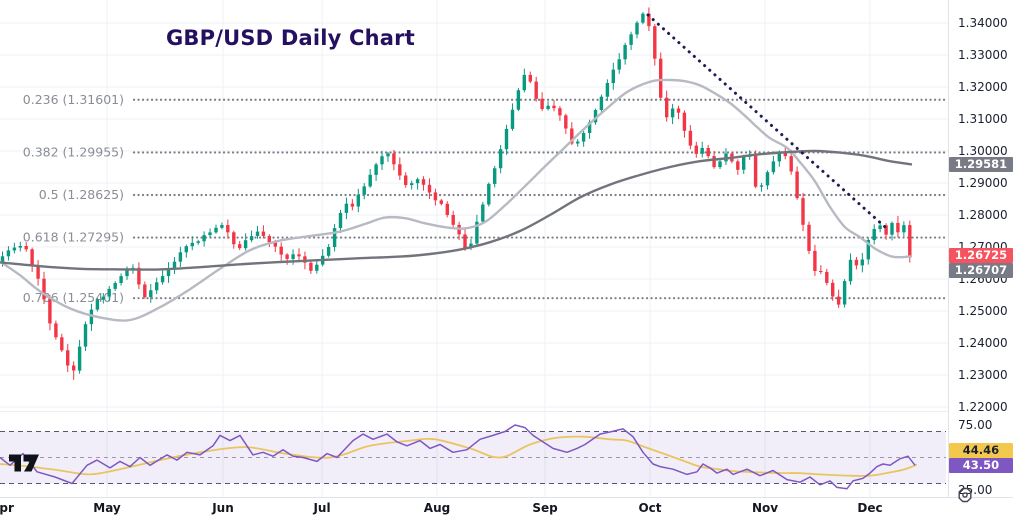 This screenshot has height=517, width=1013. I want to click on pane-divider, so click(474, 411).